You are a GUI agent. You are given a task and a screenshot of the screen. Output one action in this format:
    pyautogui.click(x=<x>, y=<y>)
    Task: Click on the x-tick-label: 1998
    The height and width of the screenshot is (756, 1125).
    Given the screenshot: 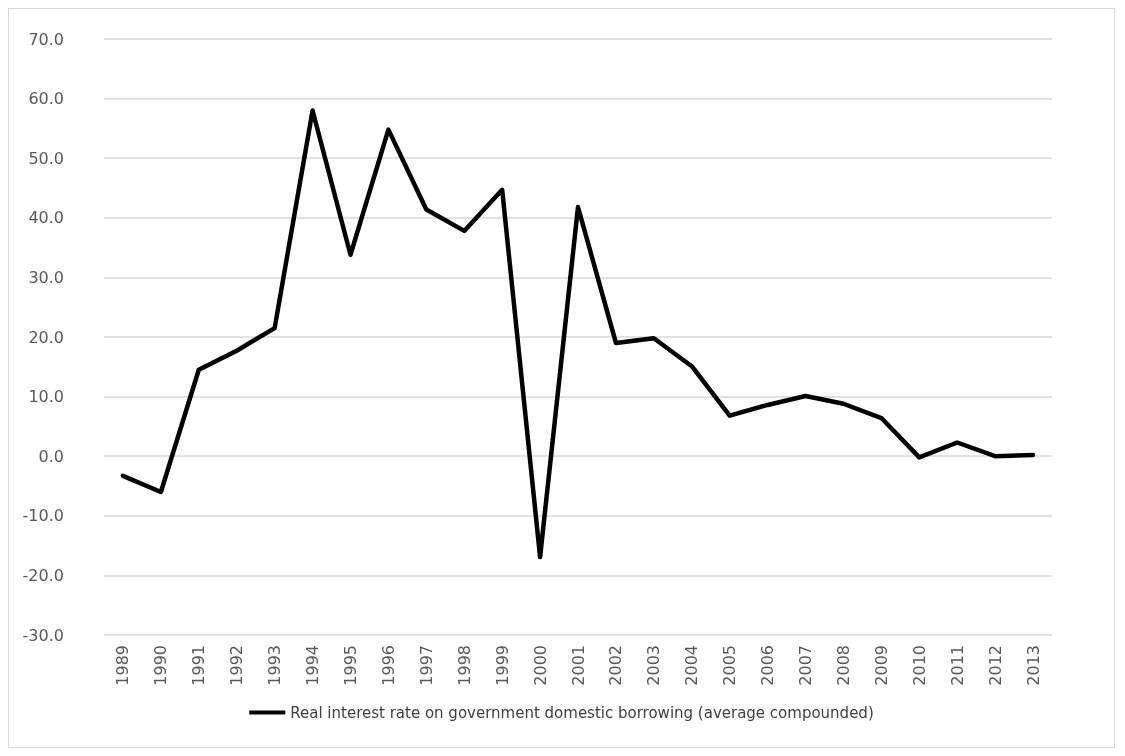 What is the action you would take?
    pyautogui.click(x=464, y=665)
    